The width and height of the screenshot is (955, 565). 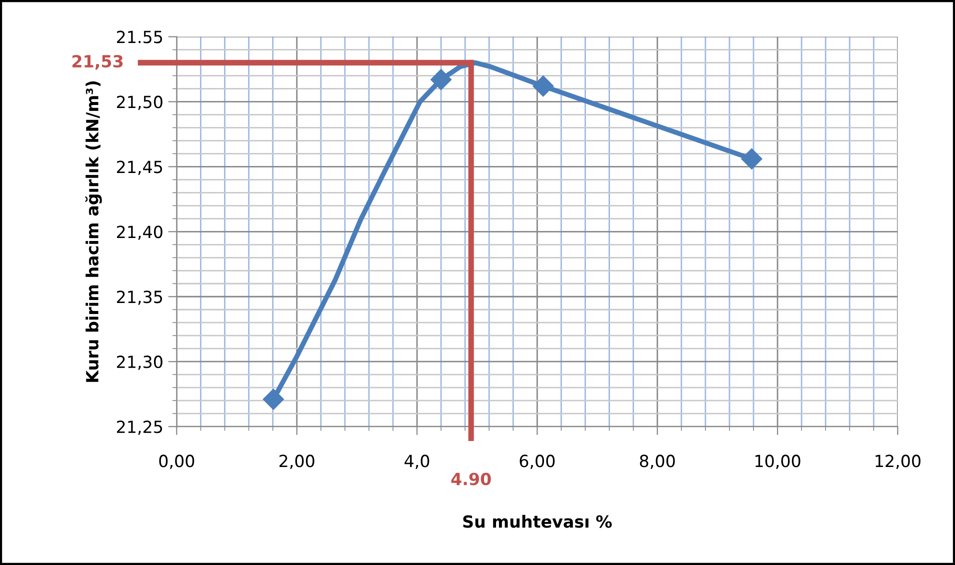 I want to click on y-axis-title: Kuru birim hacim ağırlık (kN/m³), so click(x=93, y=231).